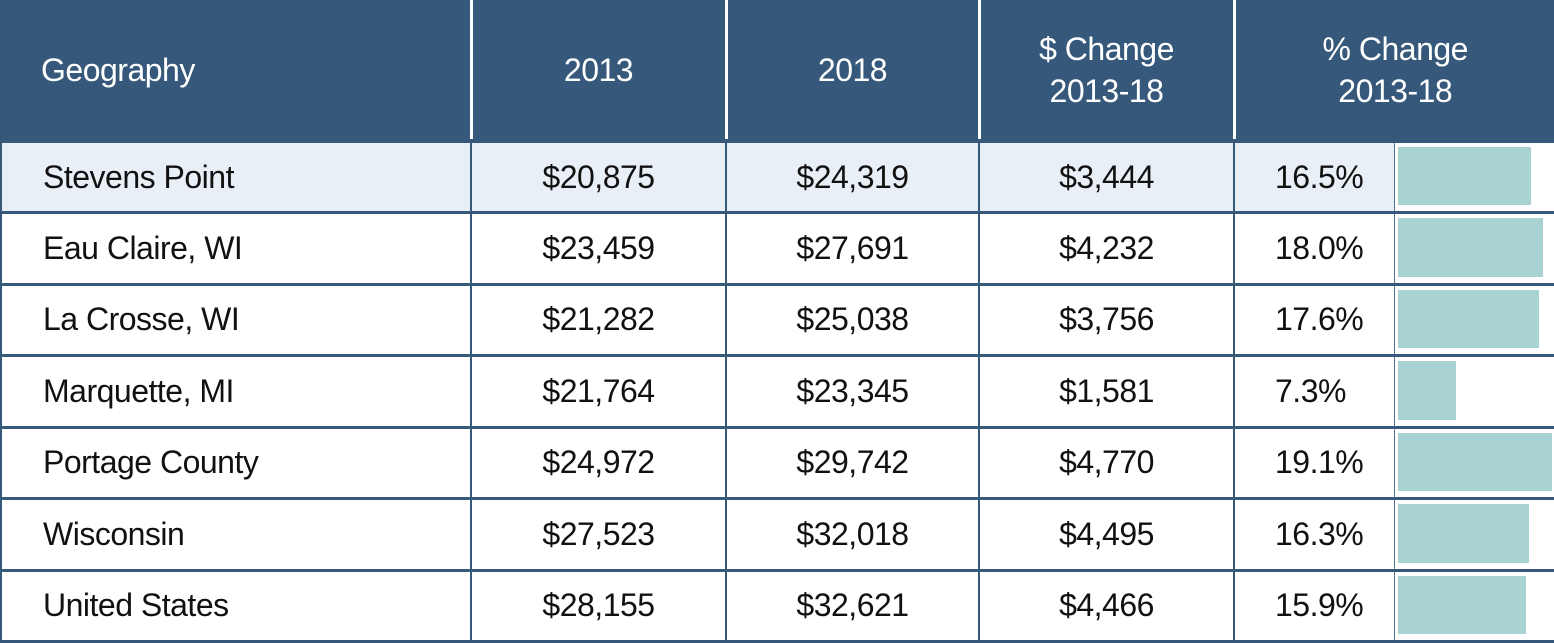 The width and height of the screenshot is (1554, 643). What do you see at coordinates (1314, 176) in the screenshot?
I see `cell-pct-change: 16.5%` at bounding box center [1314, 176].